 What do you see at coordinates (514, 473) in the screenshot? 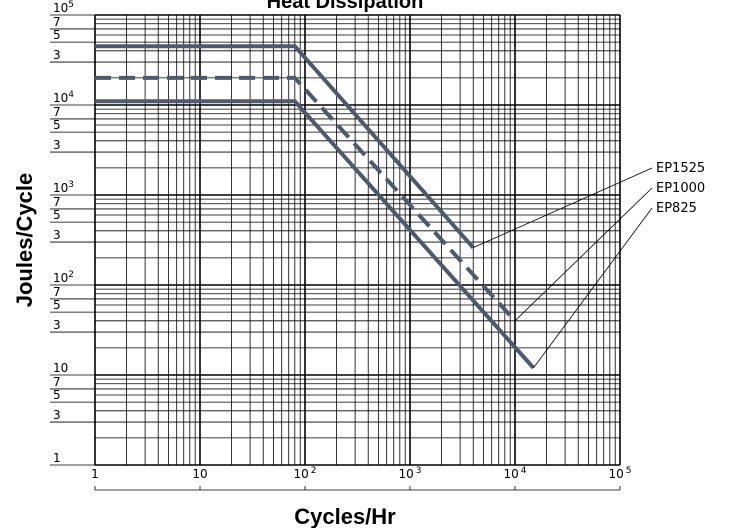
I see `x-tick-label: 10 4` at bounding box center [514, 473].